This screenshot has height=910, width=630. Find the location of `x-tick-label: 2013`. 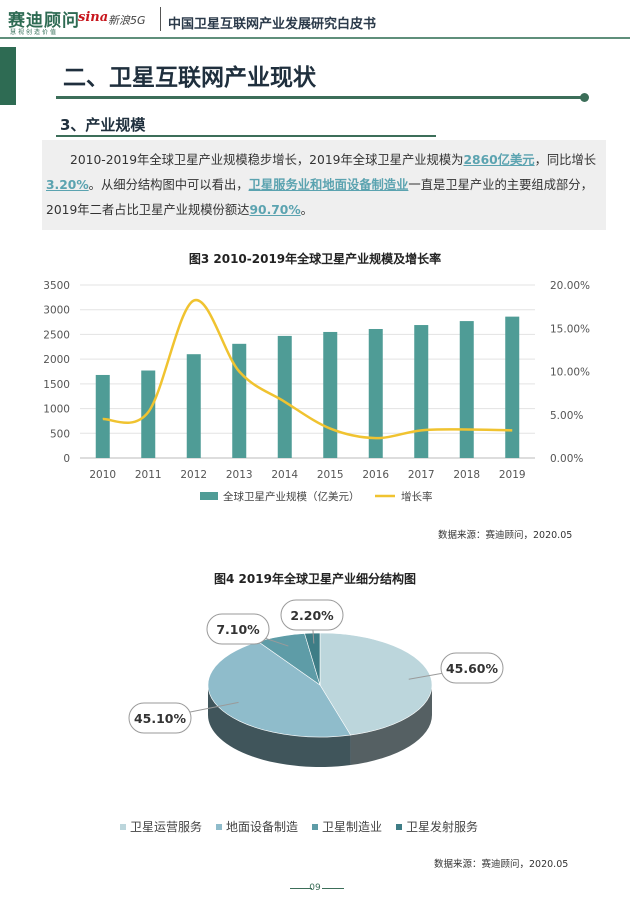

x-tick-label: 2013 is located at coordinates (239, 475).